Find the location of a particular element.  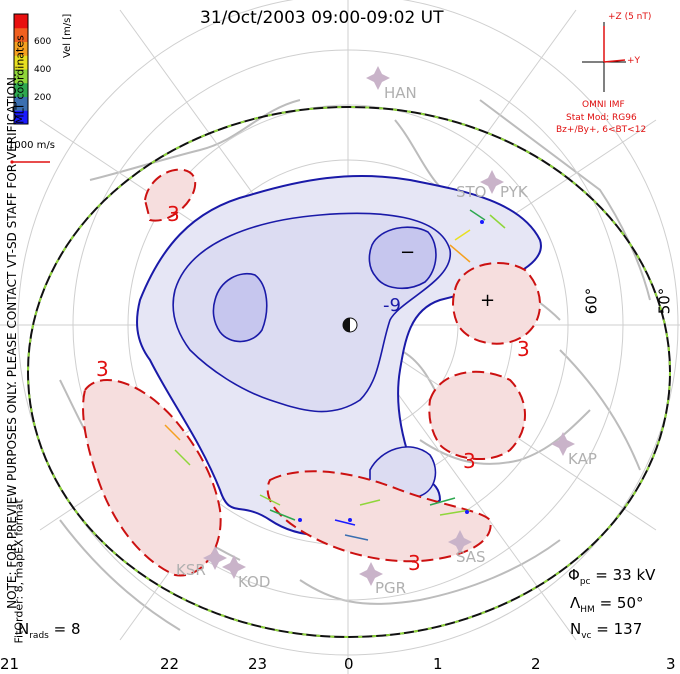

station-label: KOD is located at coordinates (254, 582).